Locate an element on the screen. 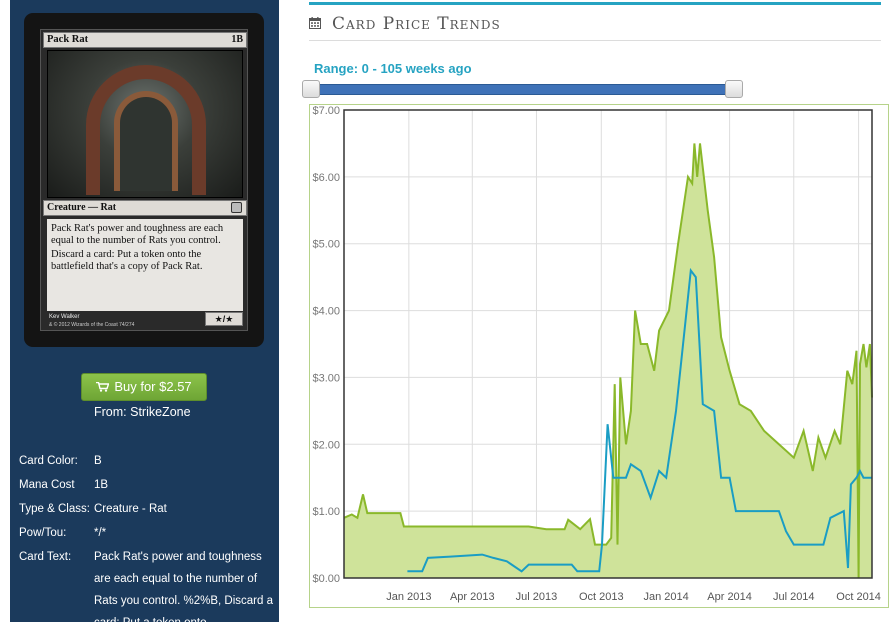 The height and width of the screenshot is (622, 889). range-slider-max-handle is located at coordinates (734, 89).